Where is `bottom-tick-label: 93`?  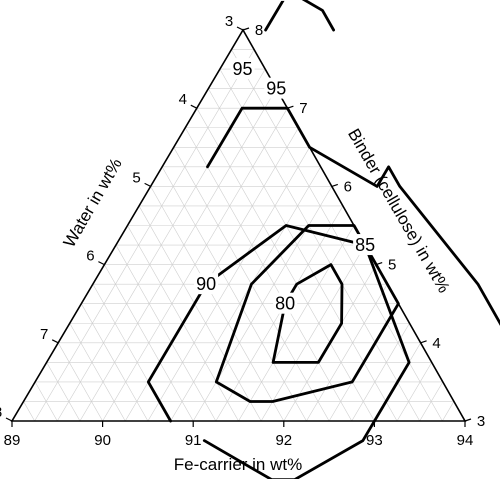 bottom-tick-label: 93 is located at coordinates (374, 440).